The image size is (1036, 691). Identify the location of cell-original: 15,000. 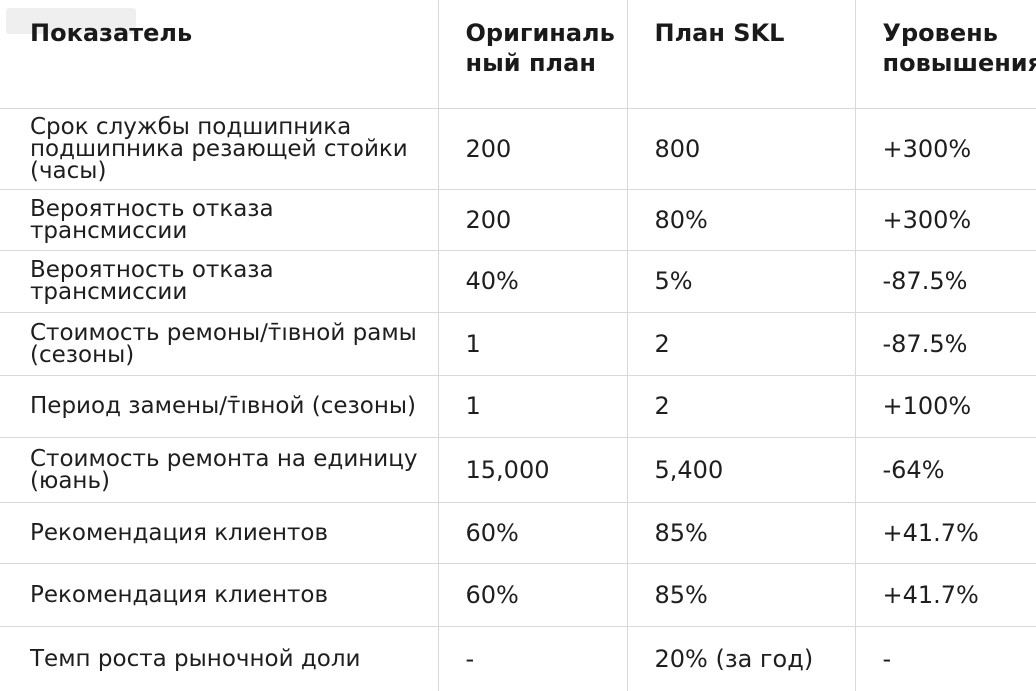
(532, 470).